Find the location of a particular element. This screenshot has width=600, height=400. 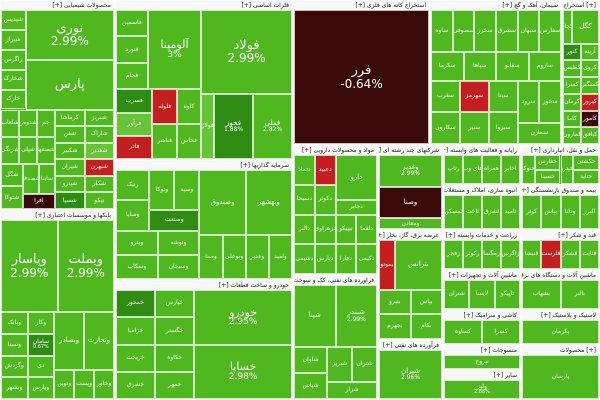

stock-tile: وکار is located at coordinates (41, 323).